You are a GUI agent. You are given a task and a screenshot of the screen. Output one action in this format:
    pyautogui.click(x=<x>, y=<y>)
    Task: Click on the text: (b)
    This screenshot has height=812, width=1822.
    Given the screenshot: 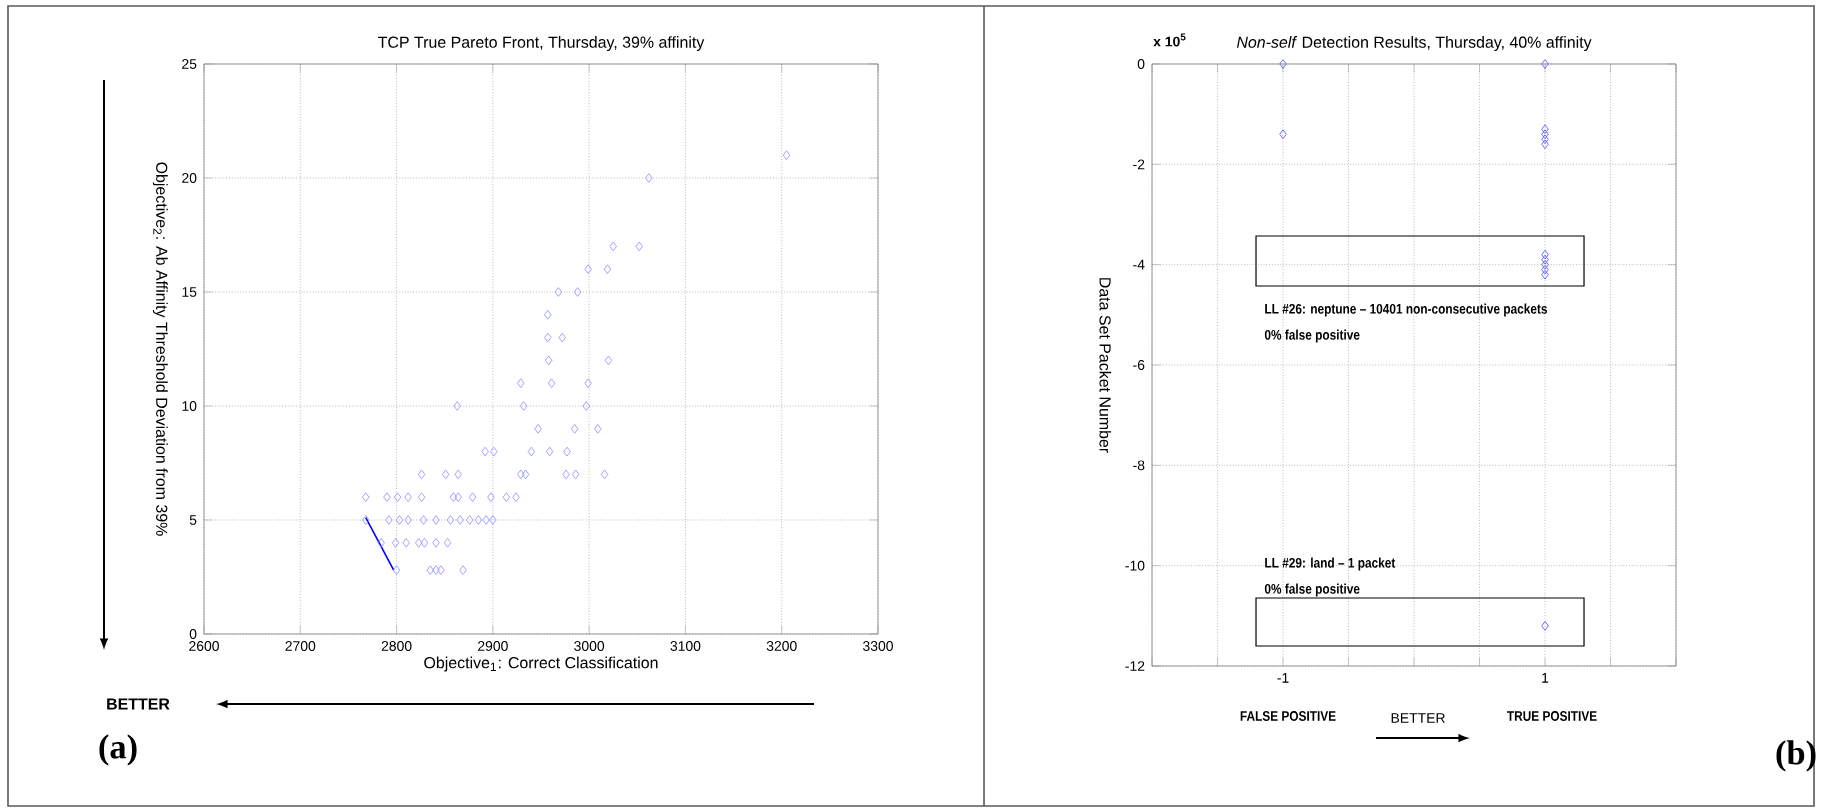 What is the action you would take?
    pyautogui.click(x=1796, y=756)
    